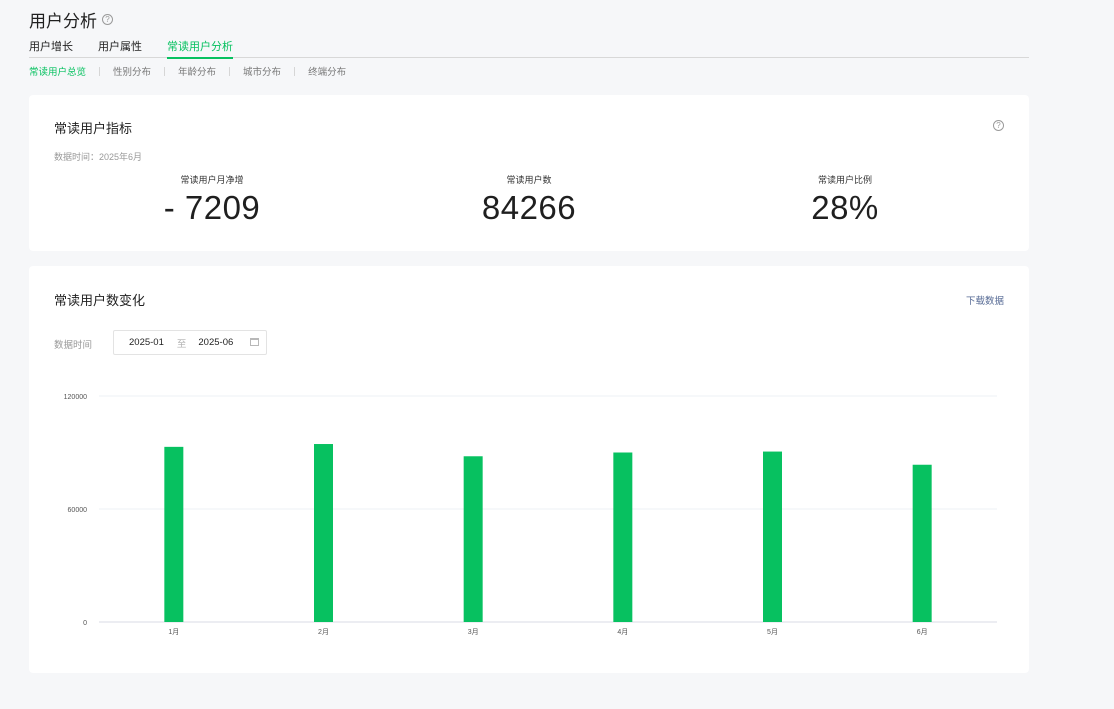 The height and width of the screenshot is (709, 1114). Describe the element at coordinates (85, 623) in the screenshot. I see `y-tick-label: 0` at that location.